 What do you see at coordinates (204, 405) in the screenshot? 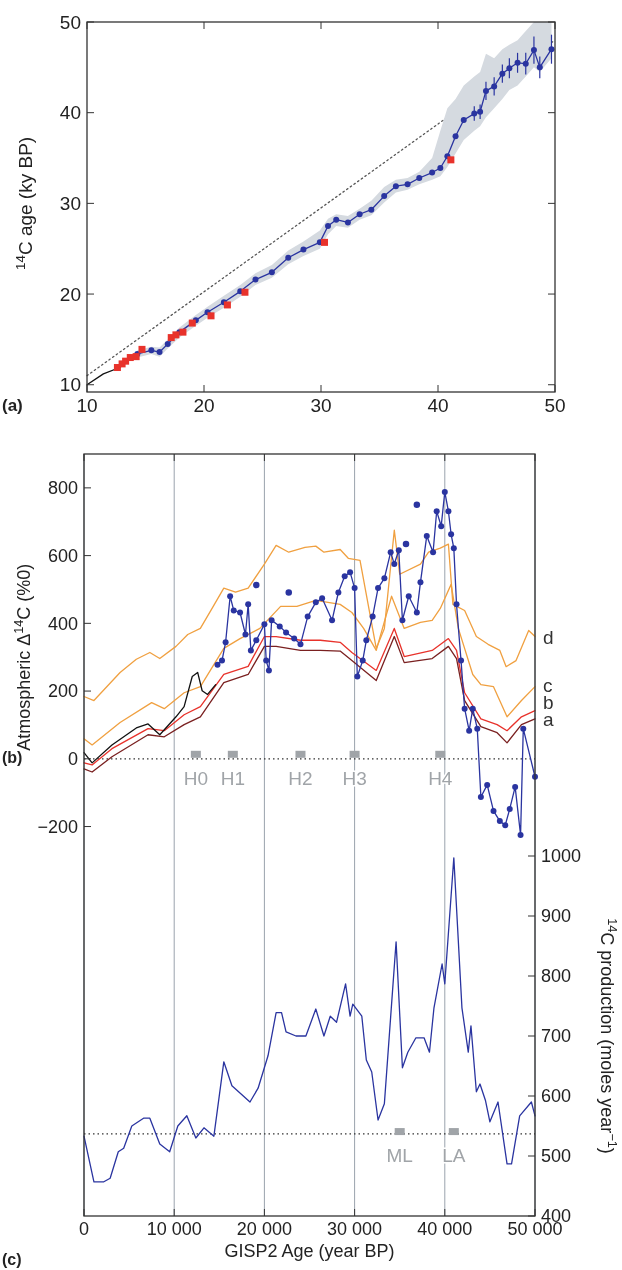
I see `x-tick-label: 20` at bounding box center [204, 405].